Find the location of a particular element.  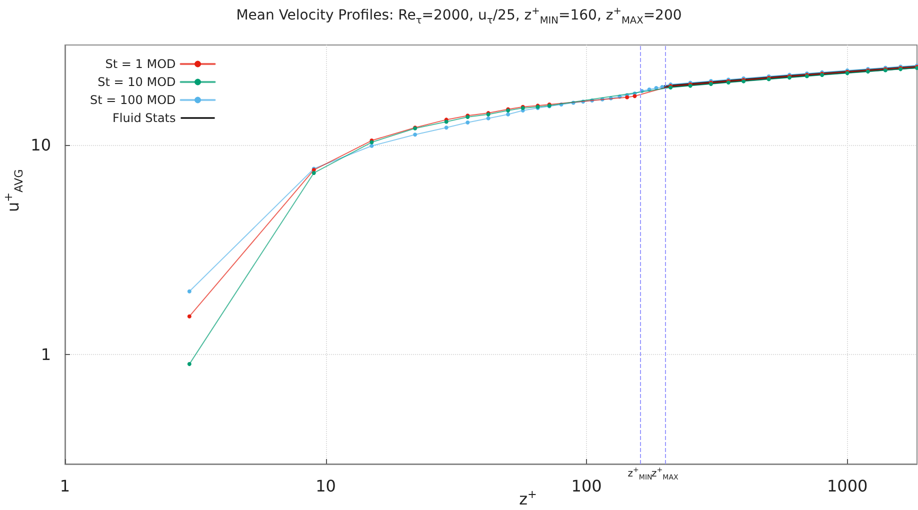

x-axis-title: z$^{+}$ is located at coordinates (528, 498).